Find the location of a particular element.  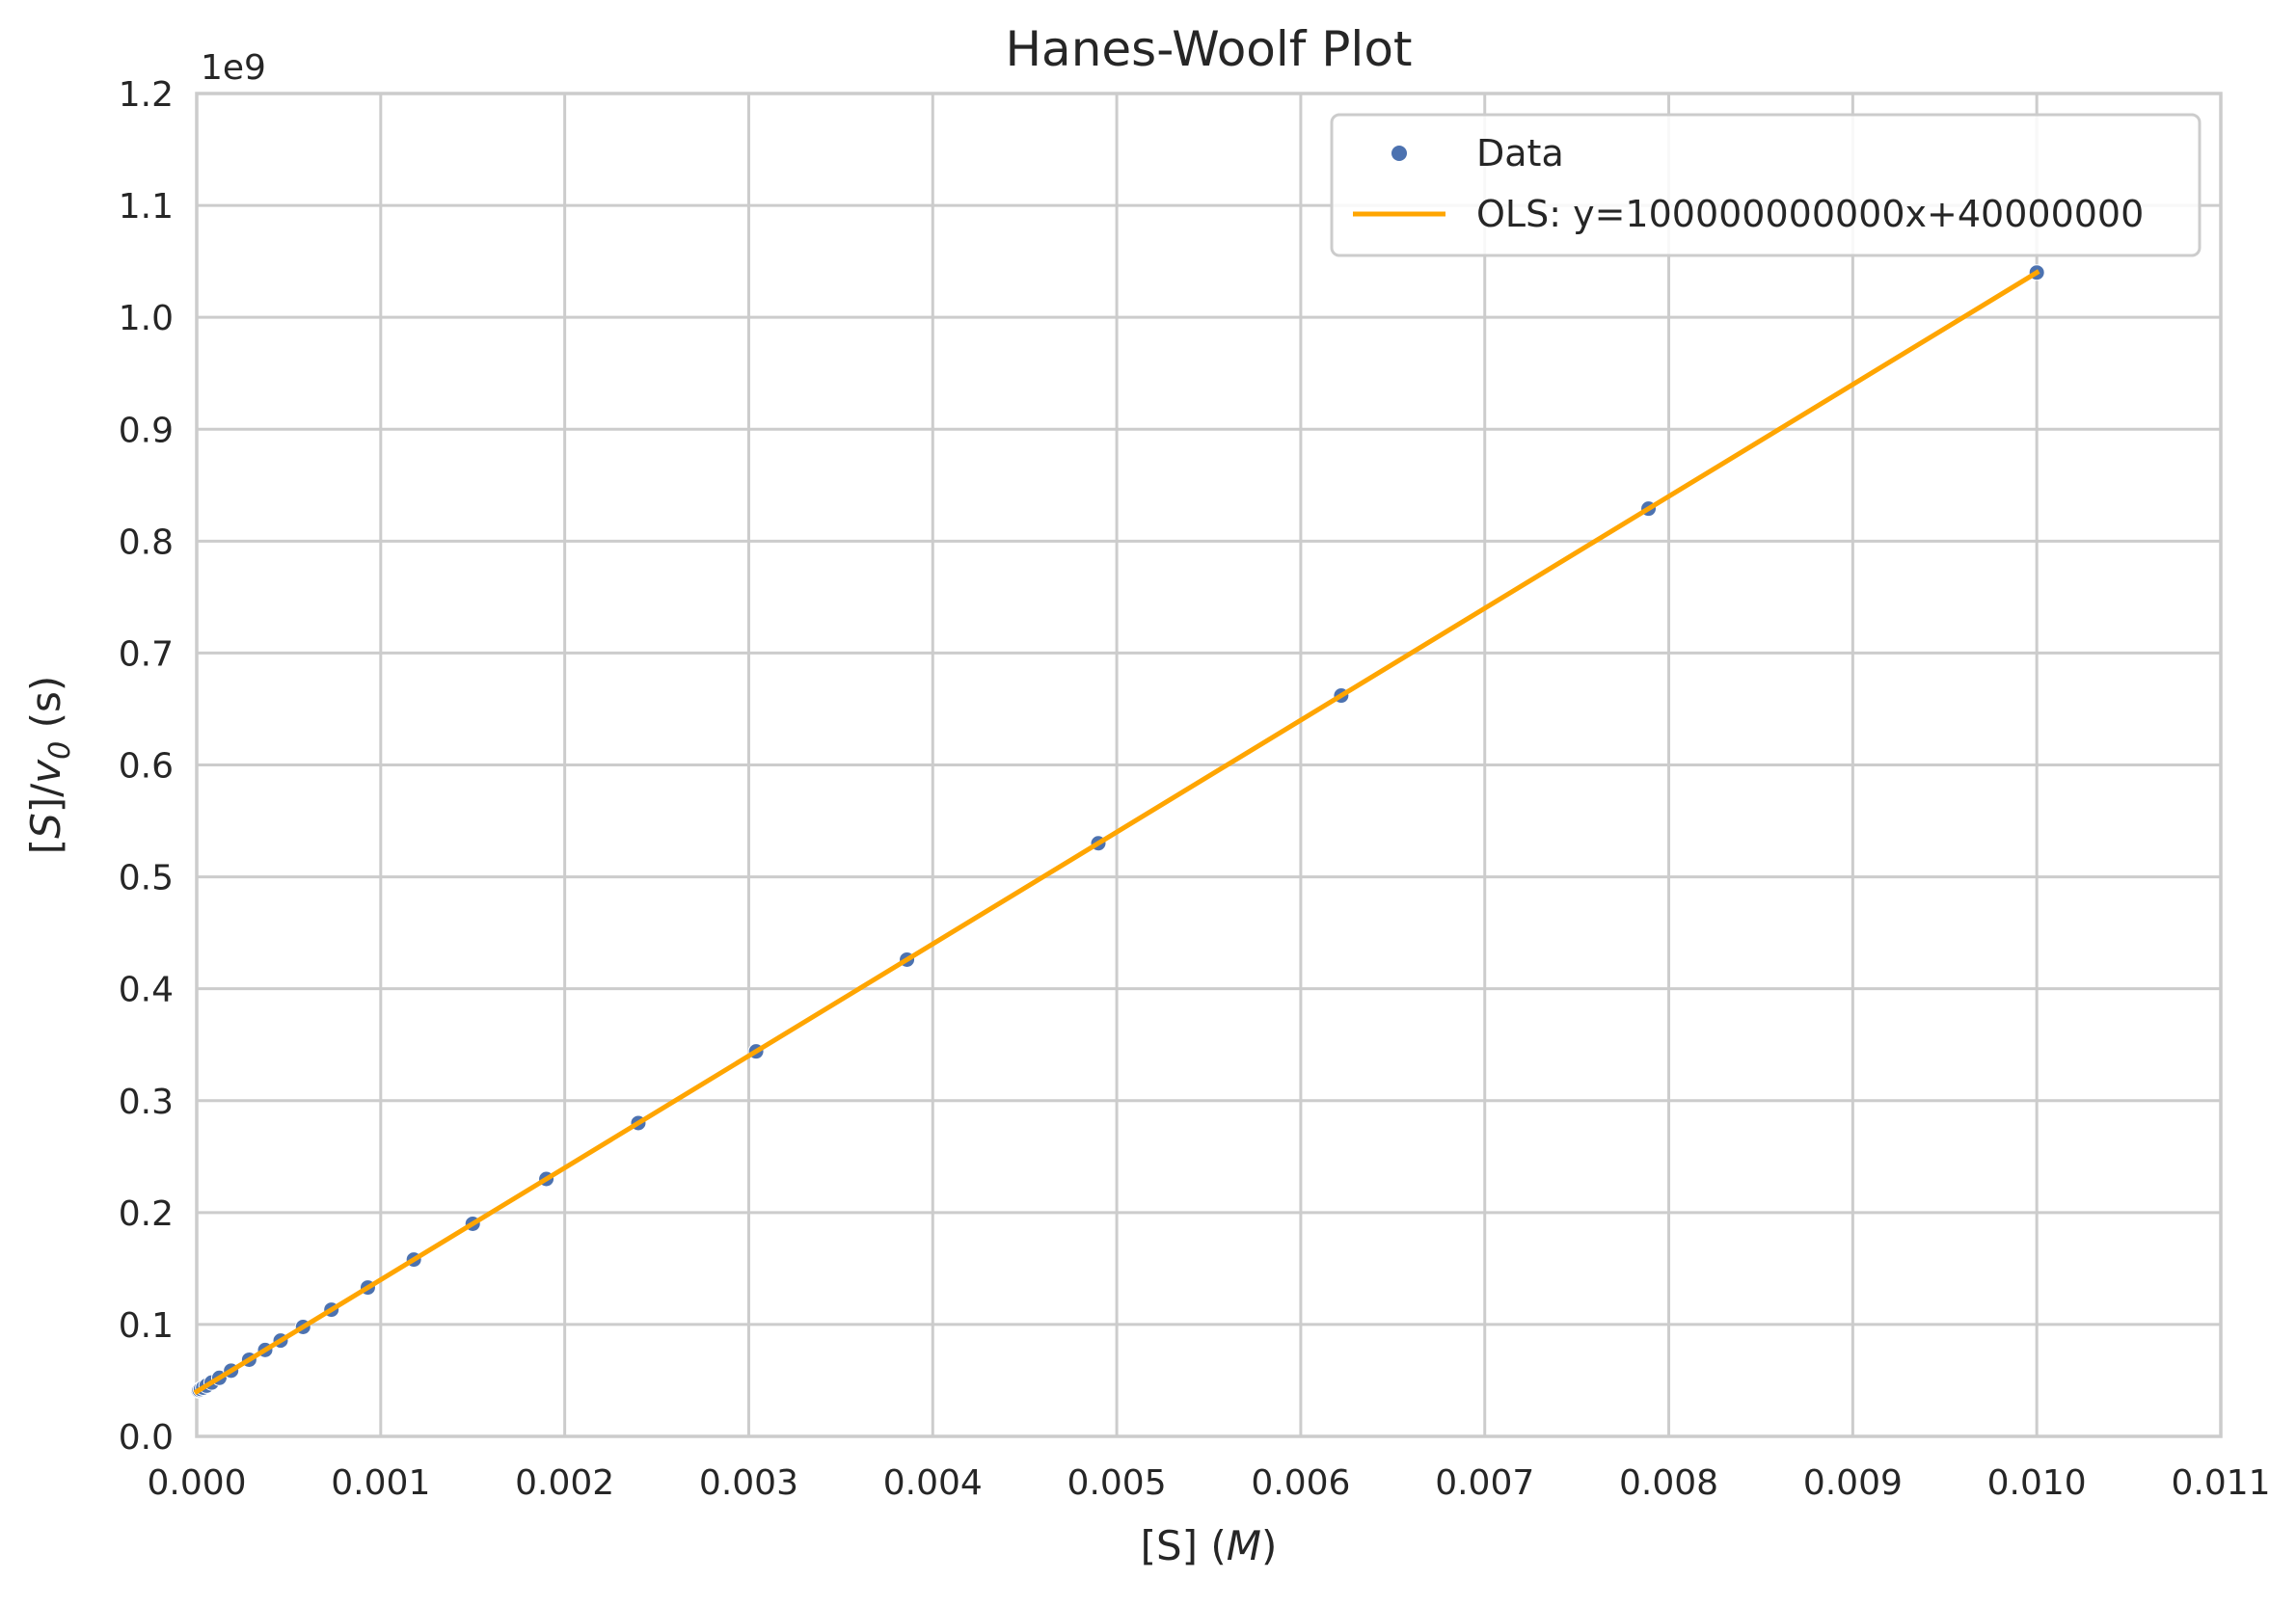

chart-title: Hanes-Woolf Plot is located at coordinates (1208, 49).